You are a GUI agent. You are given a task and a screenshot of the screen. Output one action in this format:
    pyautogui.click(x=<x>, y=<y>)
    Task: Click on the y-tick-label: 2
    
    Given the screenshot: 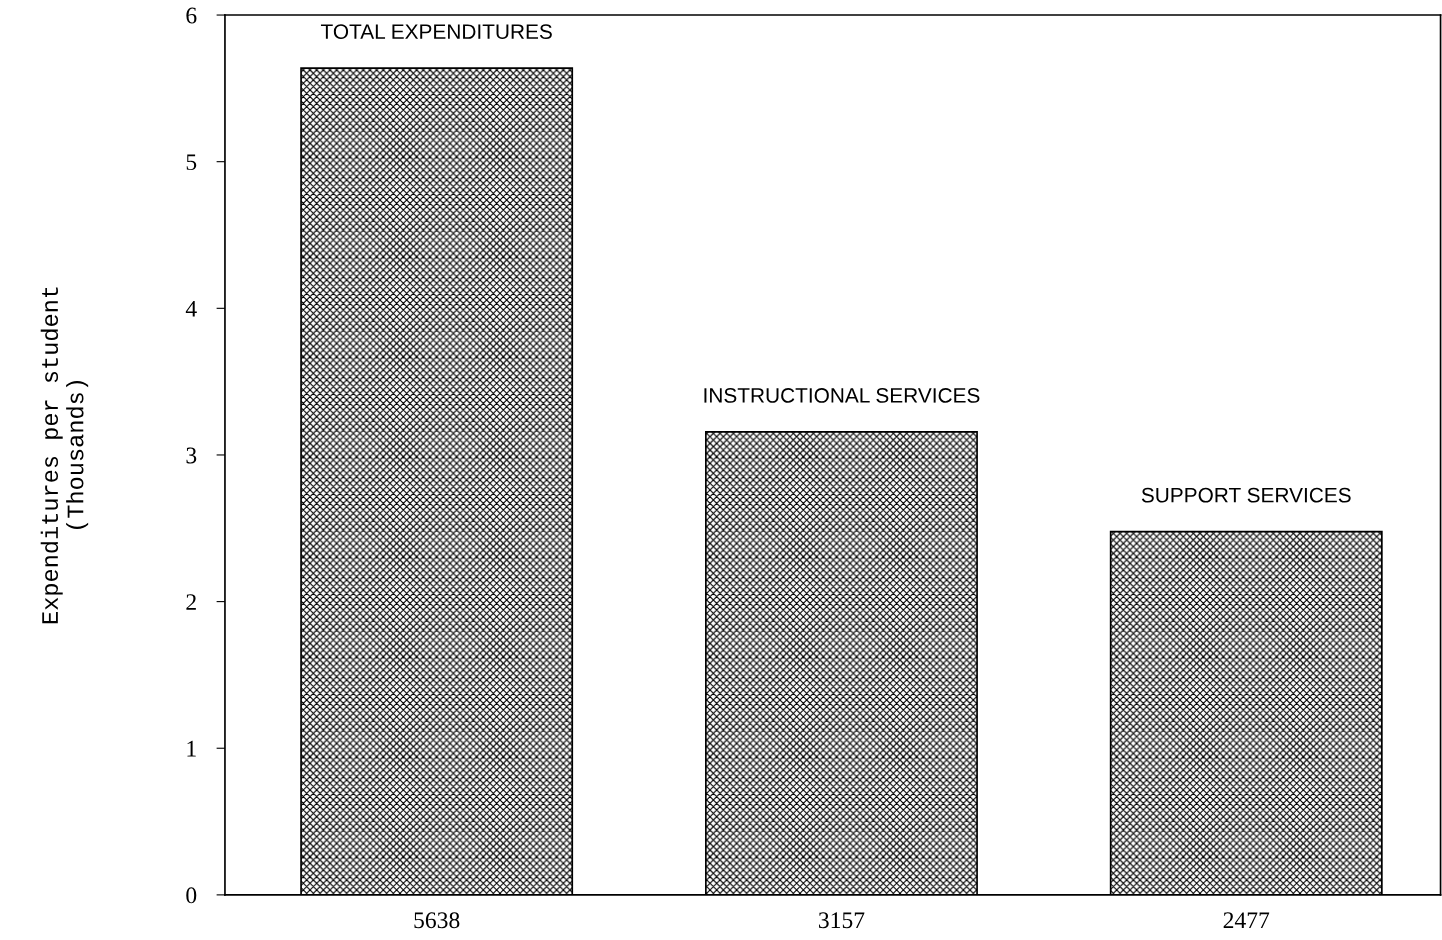 What is the action you would take?
    pyautogui.click(x=191, y=602)
    